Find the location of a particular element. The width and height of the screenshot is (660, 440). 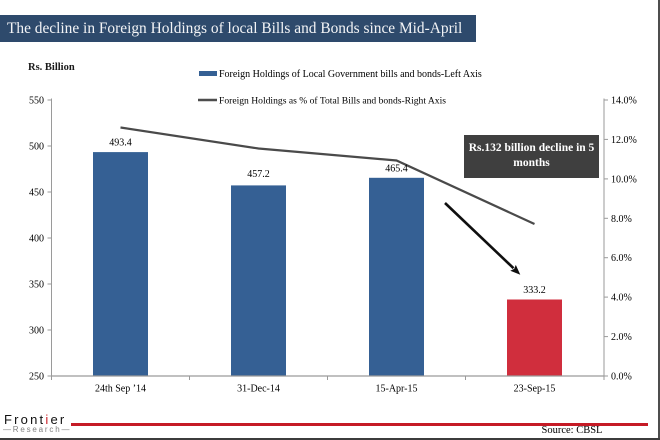

svg-text: 300 is located at coordinates (36, 331).